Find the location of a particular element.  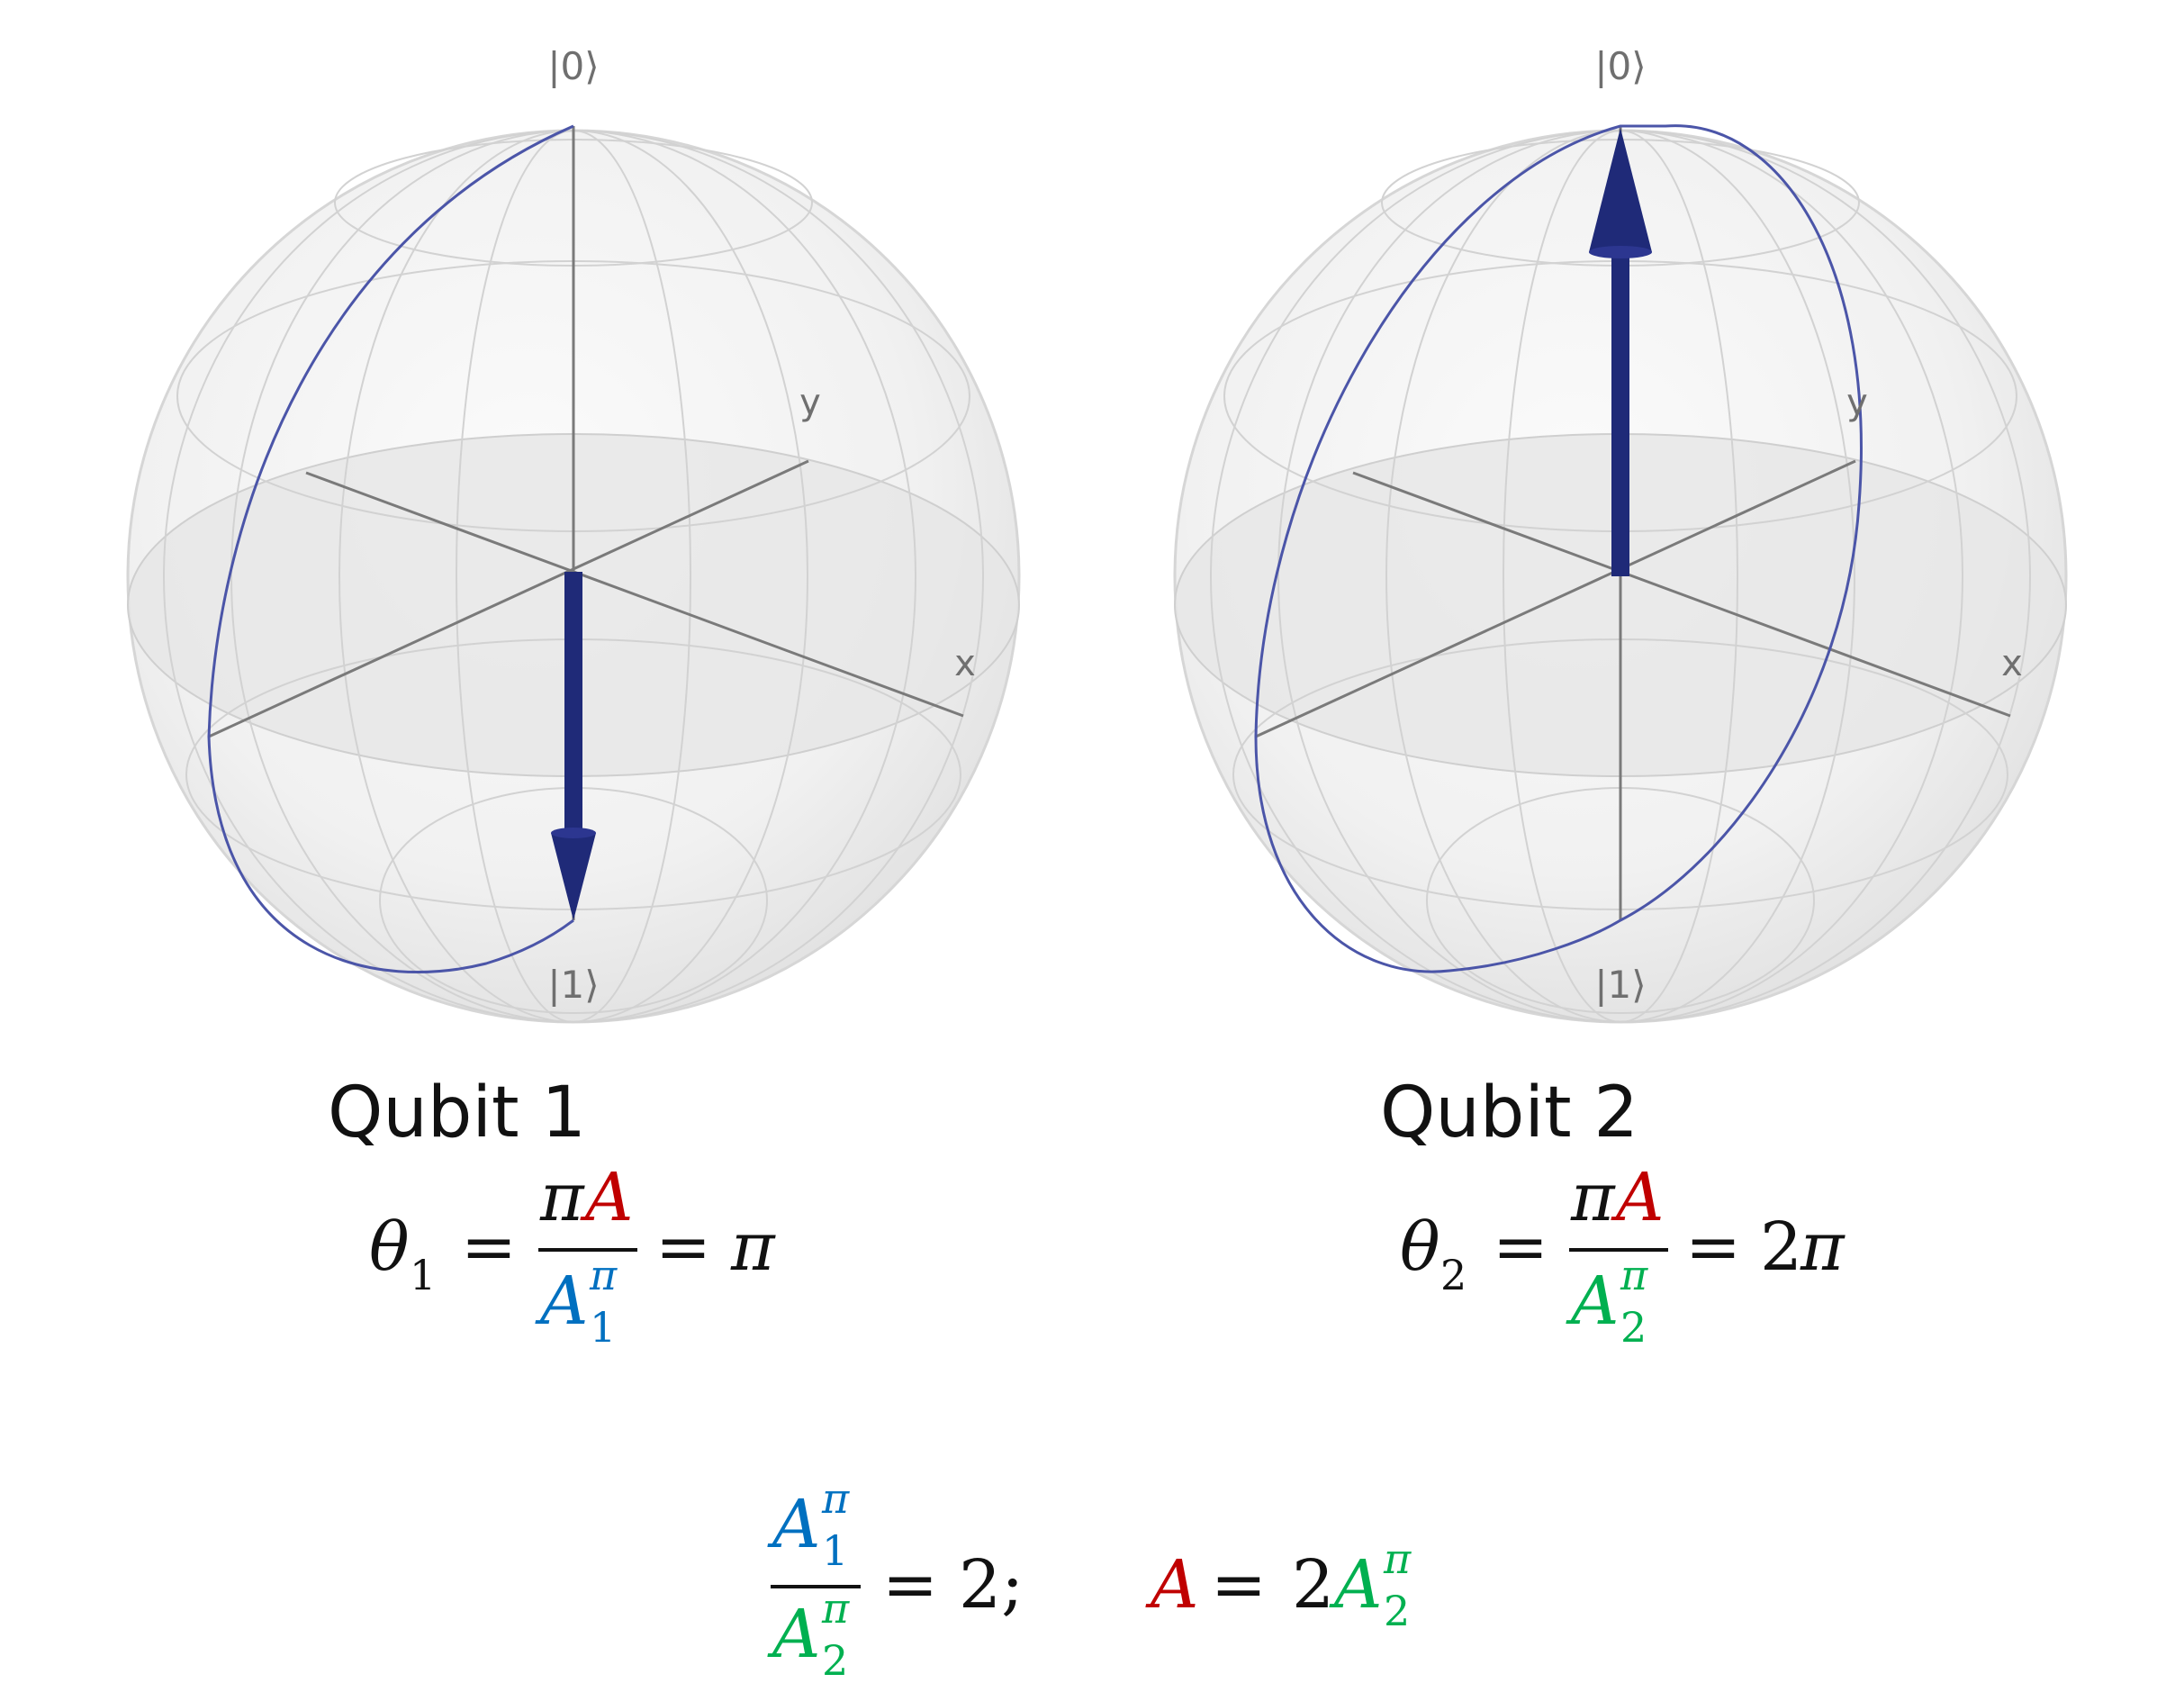

equation-theta-2: θ 2 = π A A π 2 = 2 π is located at coordinates (1623, 1255).